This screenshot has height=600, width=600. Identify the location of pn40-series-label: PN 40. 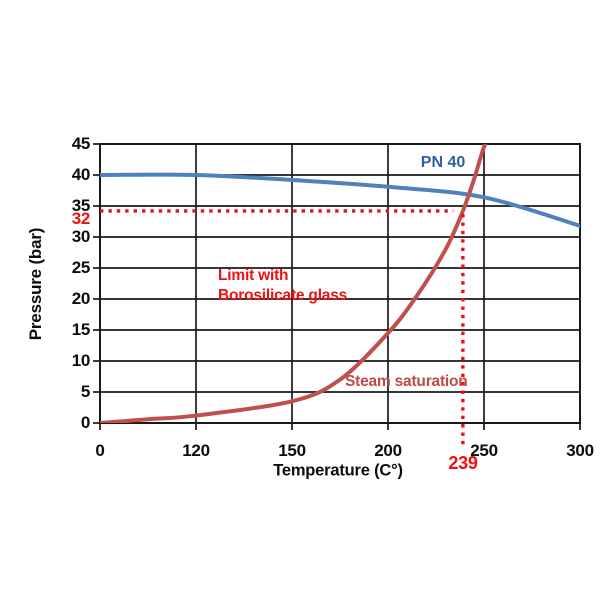
(443, 162).